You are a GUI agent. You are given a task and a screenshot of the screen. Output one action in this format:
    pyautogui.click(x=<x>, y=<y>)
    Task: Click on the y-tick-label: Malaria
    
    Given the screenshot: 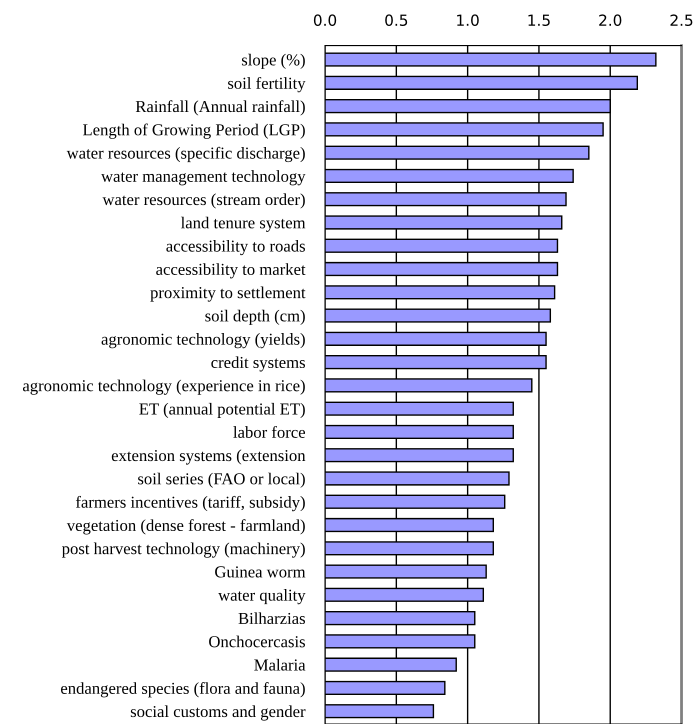 What is the action you would take?
    pyautogui.click(x=280, y=664)
    